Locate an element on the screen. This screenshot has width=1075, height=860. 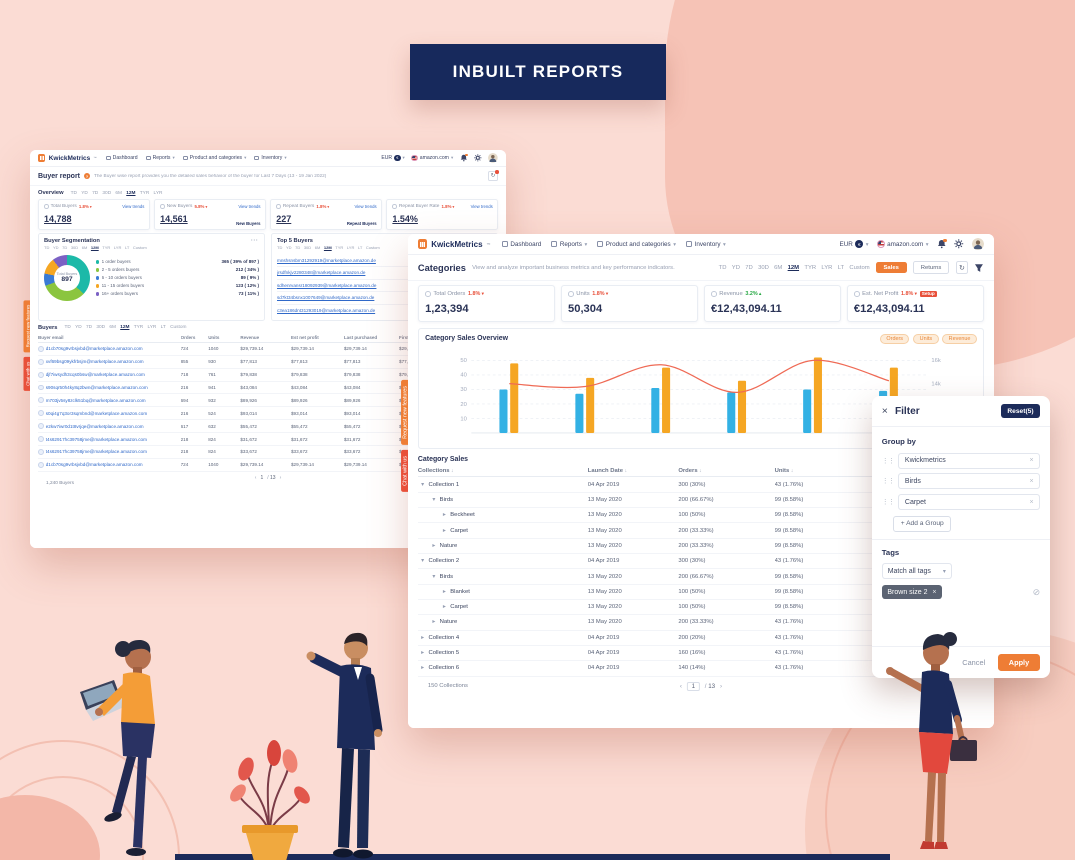
settings-gear-icon is located at coordinates (478, 158).